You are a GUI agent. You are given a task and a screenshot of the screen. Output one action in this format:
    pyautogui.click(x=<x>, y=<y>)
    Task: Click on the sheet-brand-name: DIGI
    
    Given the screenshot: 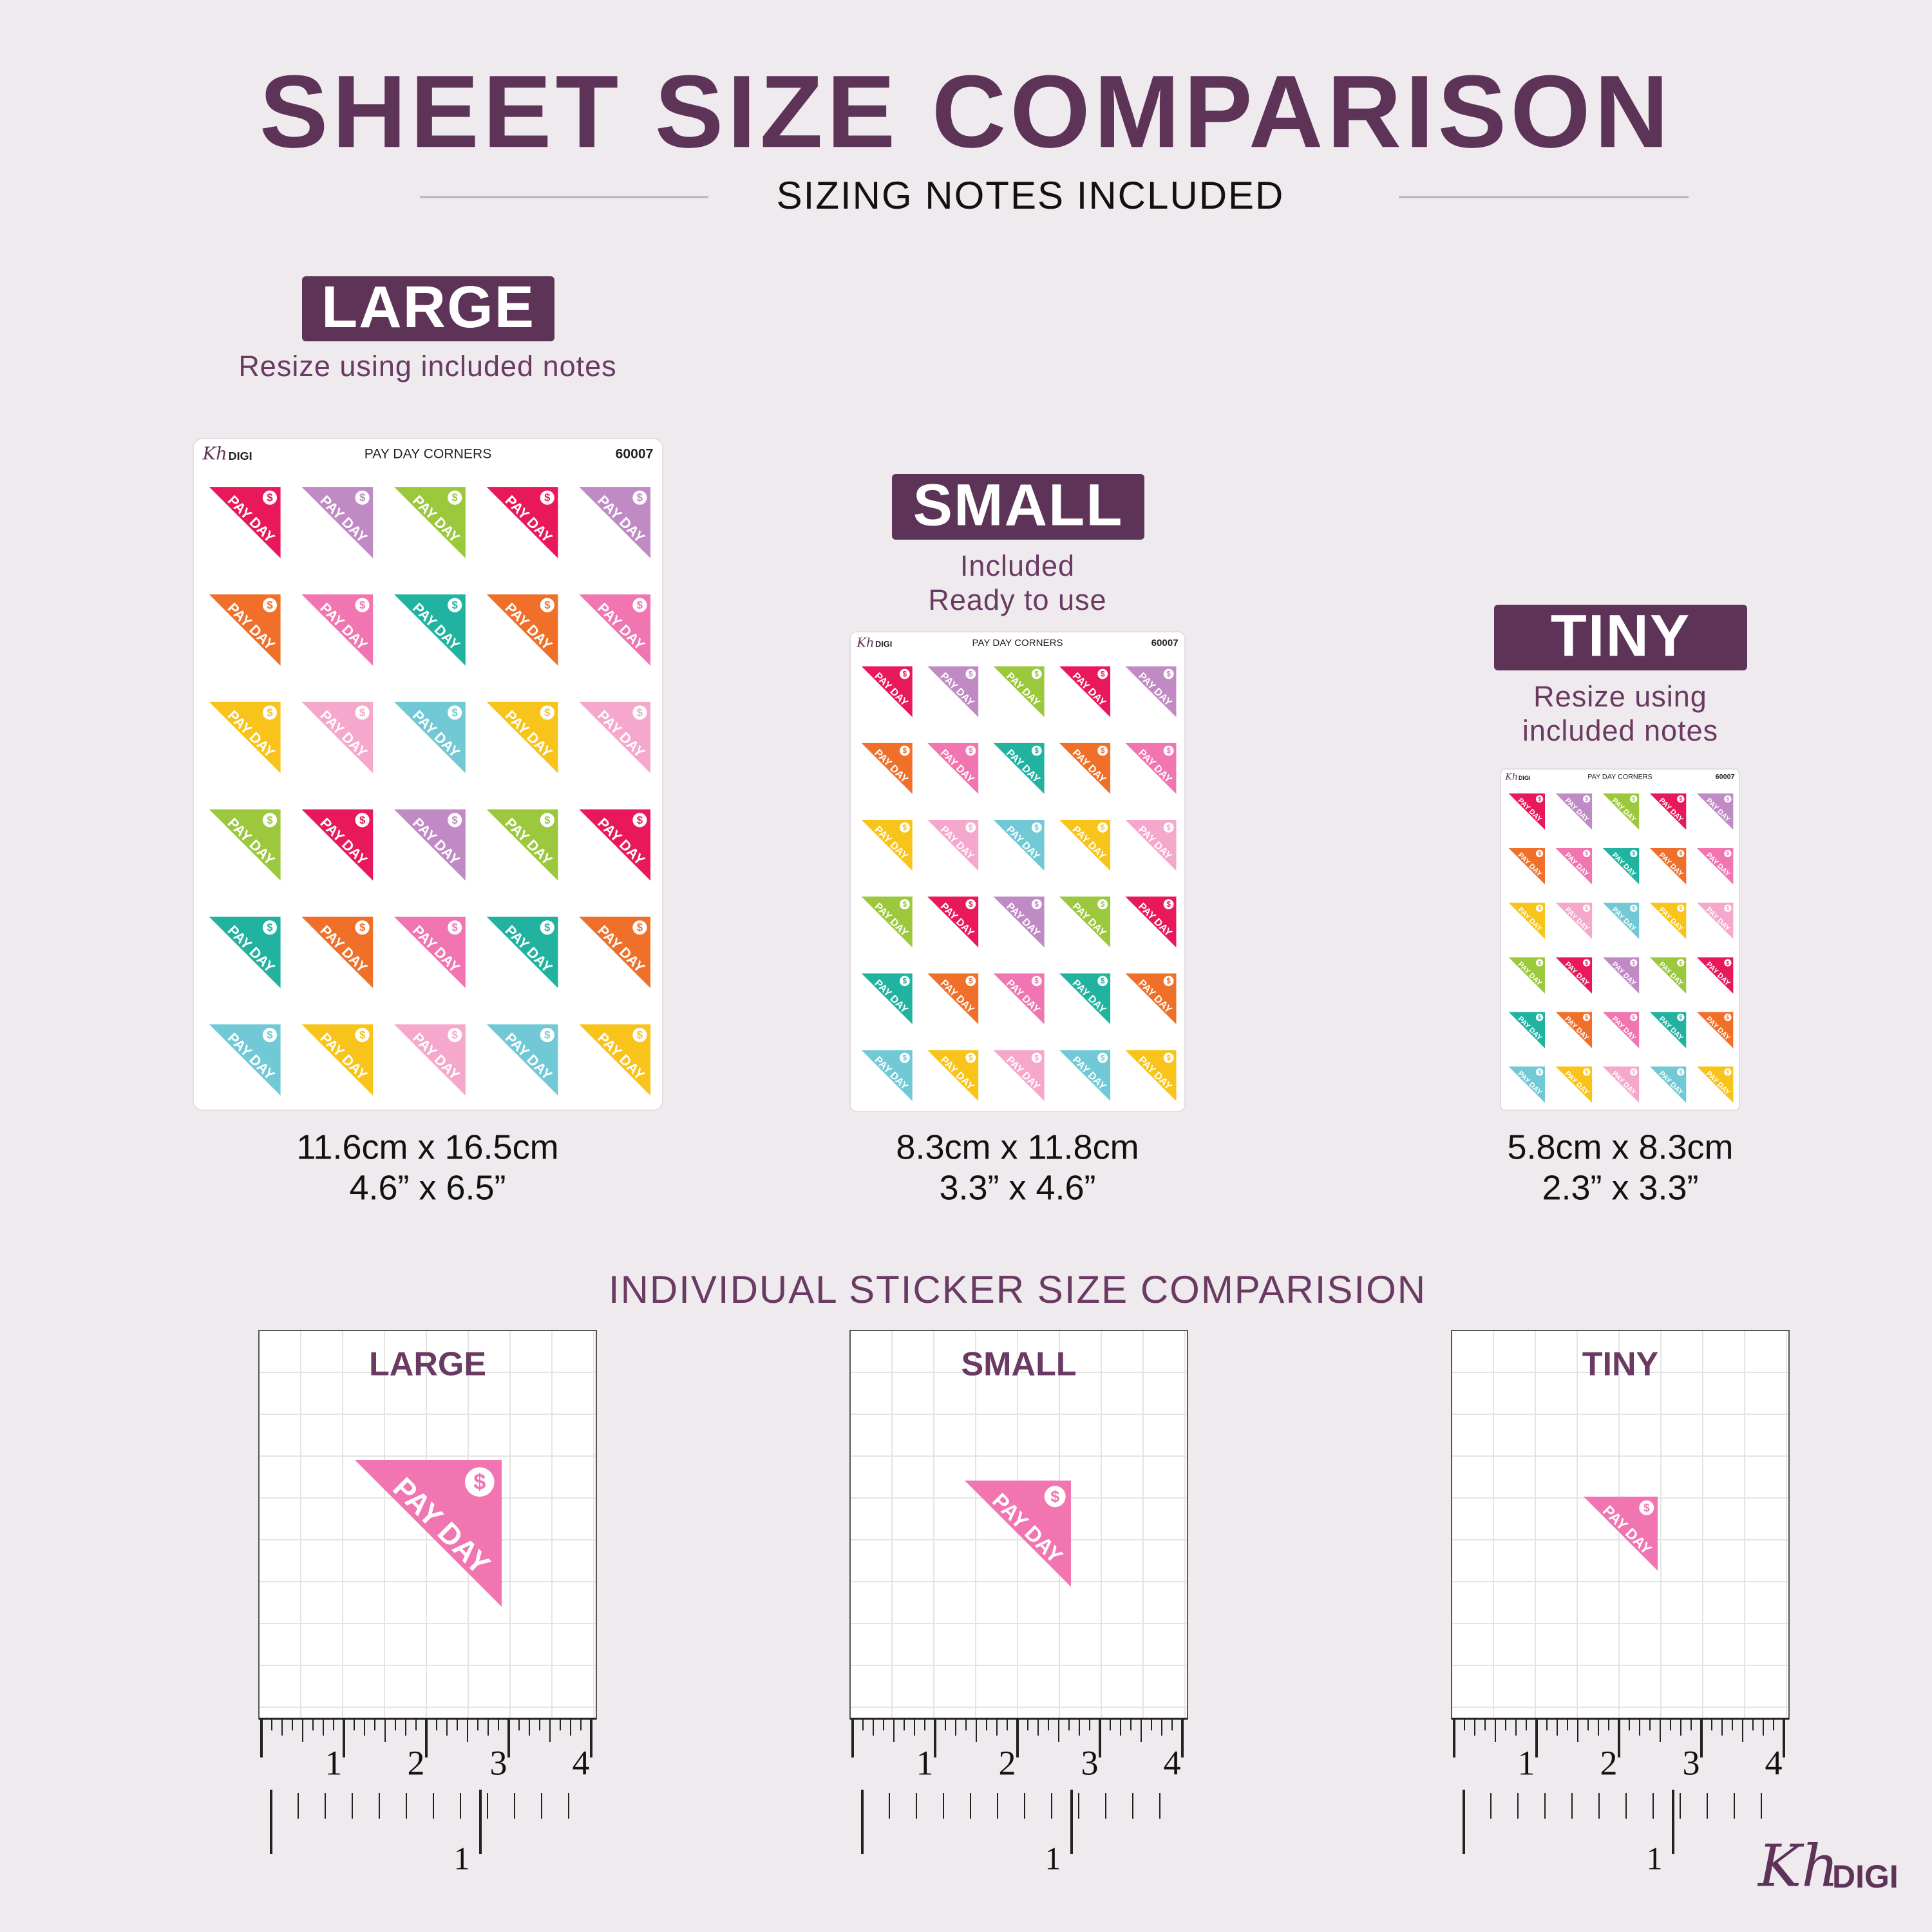 What is the action you would take?
    pyautogui.click(x=240, y=456)
    